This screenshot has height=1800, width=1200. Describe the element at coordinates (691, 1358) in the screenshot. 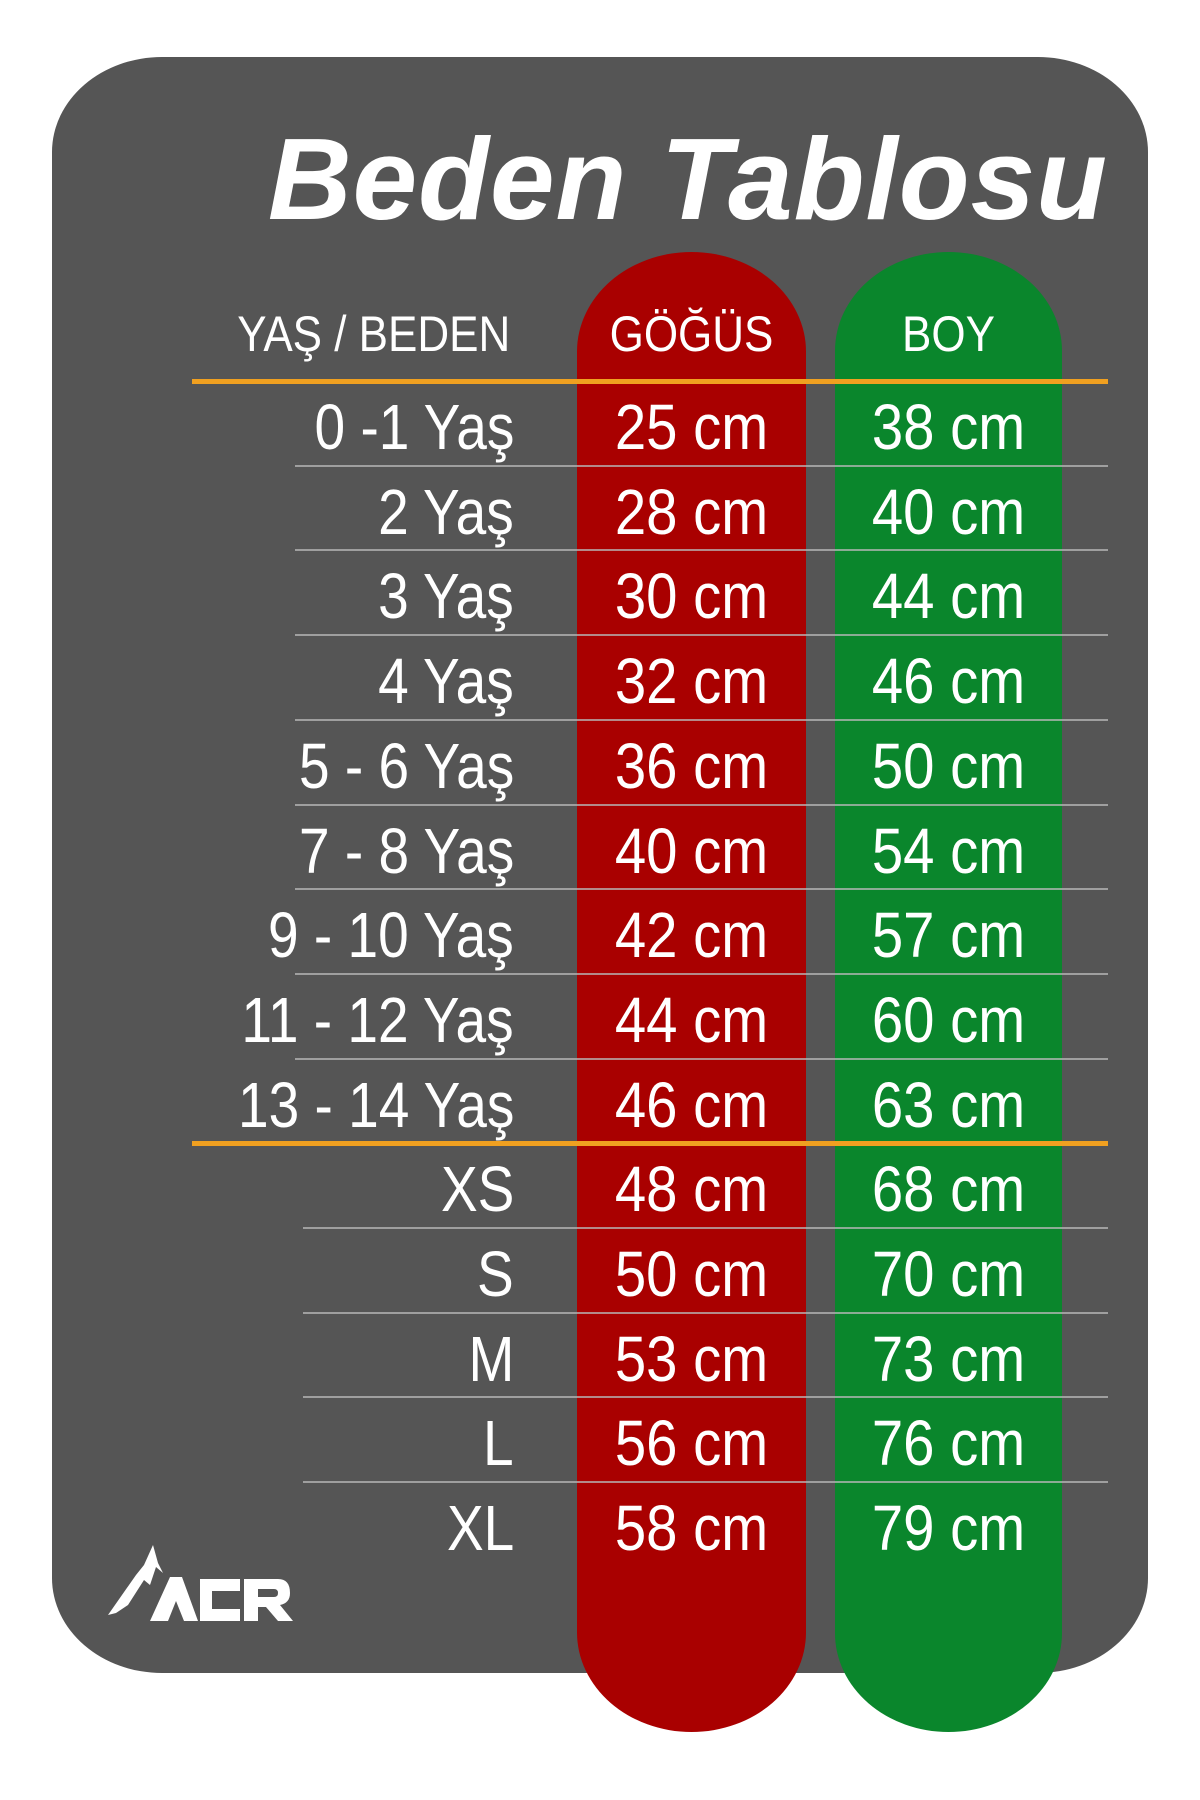

I see `row-chest-cell: 53 cm` at that location.